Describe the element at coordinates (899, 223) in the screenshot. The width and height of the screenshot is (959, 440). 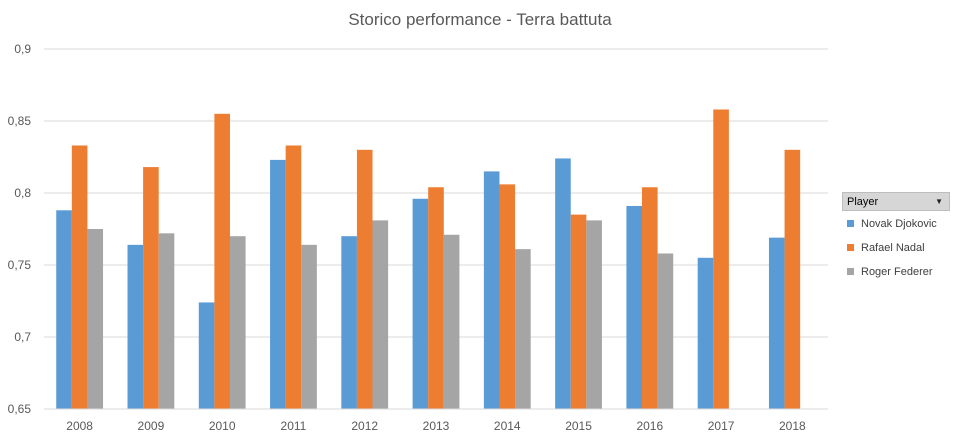
I see `legend-label: Novak Djokovic` at that location.